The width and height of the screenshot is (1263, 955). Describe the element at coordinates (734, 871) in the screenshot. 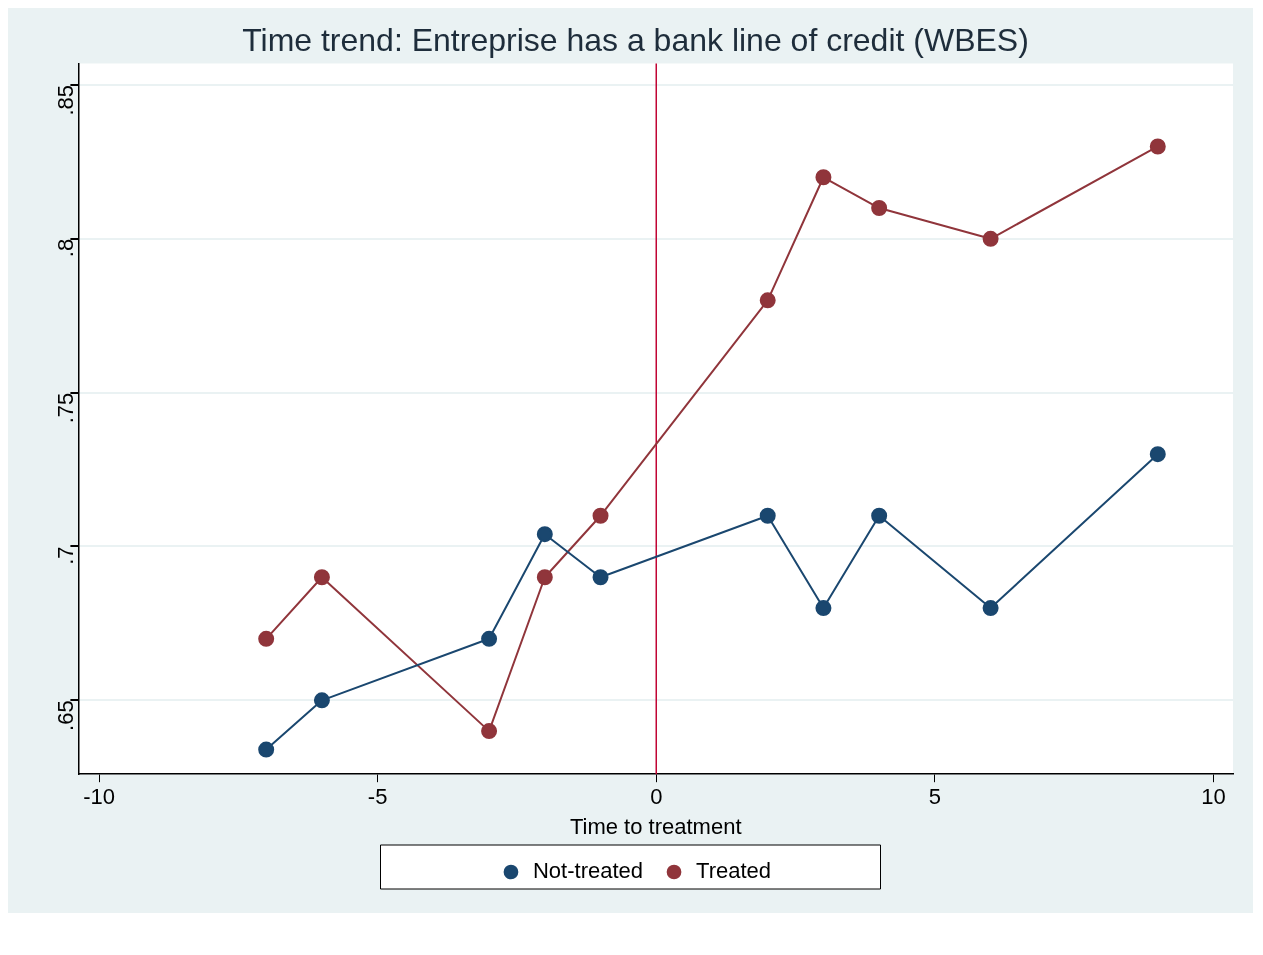

I see `legend-label: Treated` at that location.